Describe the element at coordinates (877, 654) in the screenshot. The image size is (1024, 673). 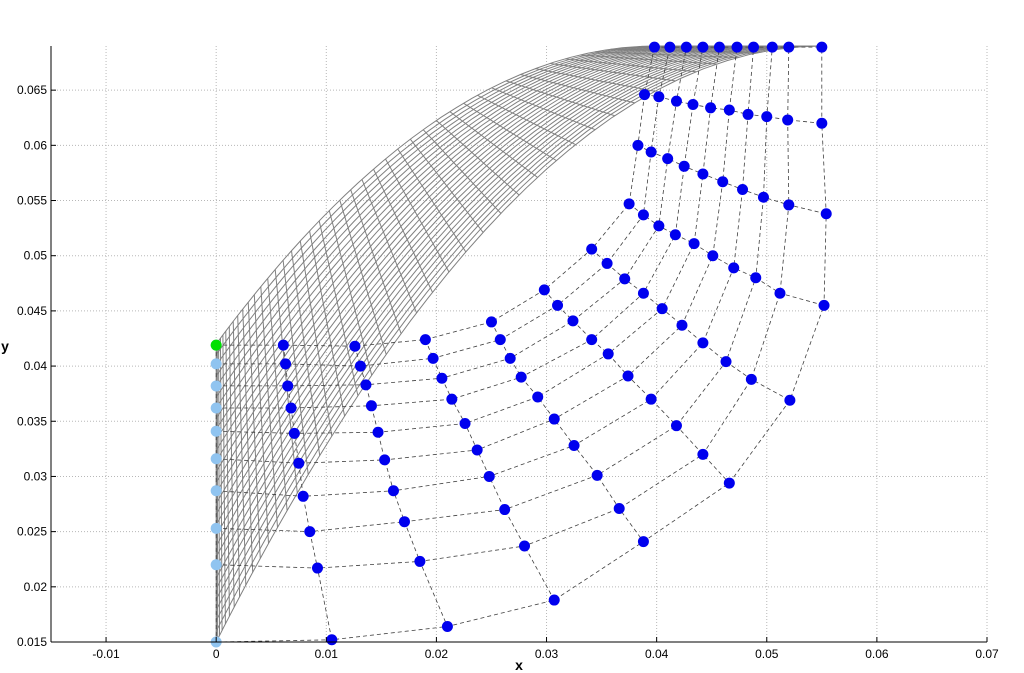
I see `x-tick-label: 0.06` at that location.